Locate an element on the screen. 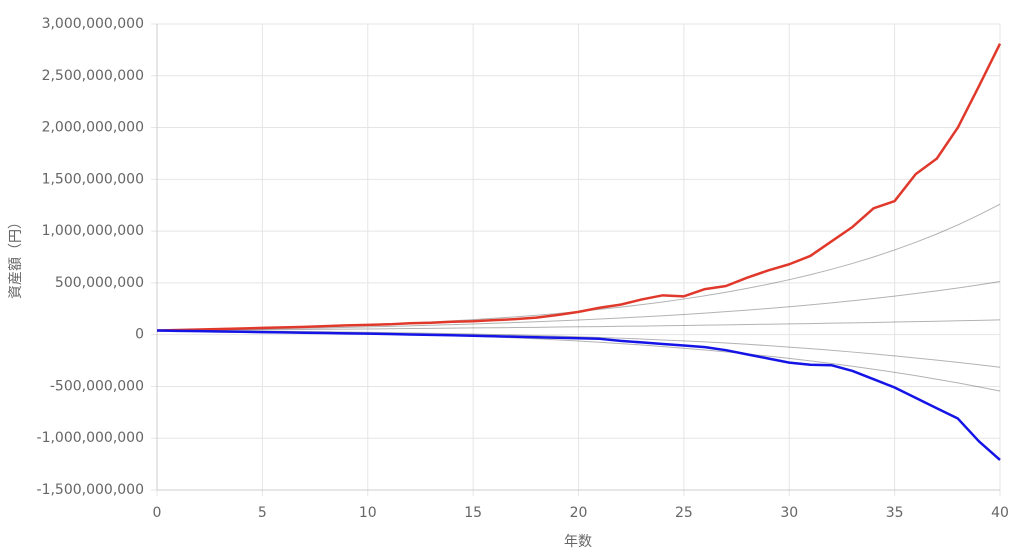 The image size is (1024, 560). y-tick-label: 1,000,000,000 is located at coordinates (93, 231).